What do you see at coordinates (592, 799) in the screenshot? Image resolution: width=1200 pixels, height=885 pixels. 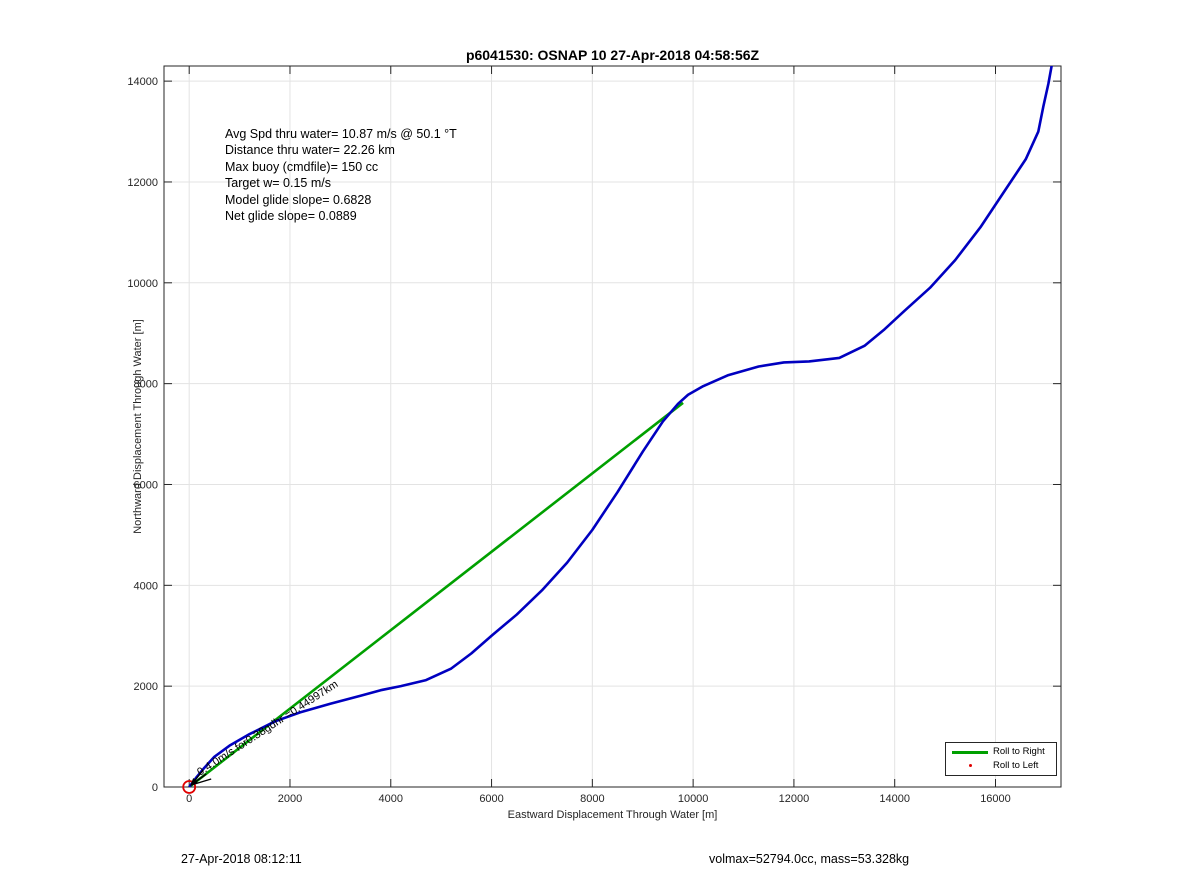 I see `x-tick-label: 8000` at bounding box center [592, 799].